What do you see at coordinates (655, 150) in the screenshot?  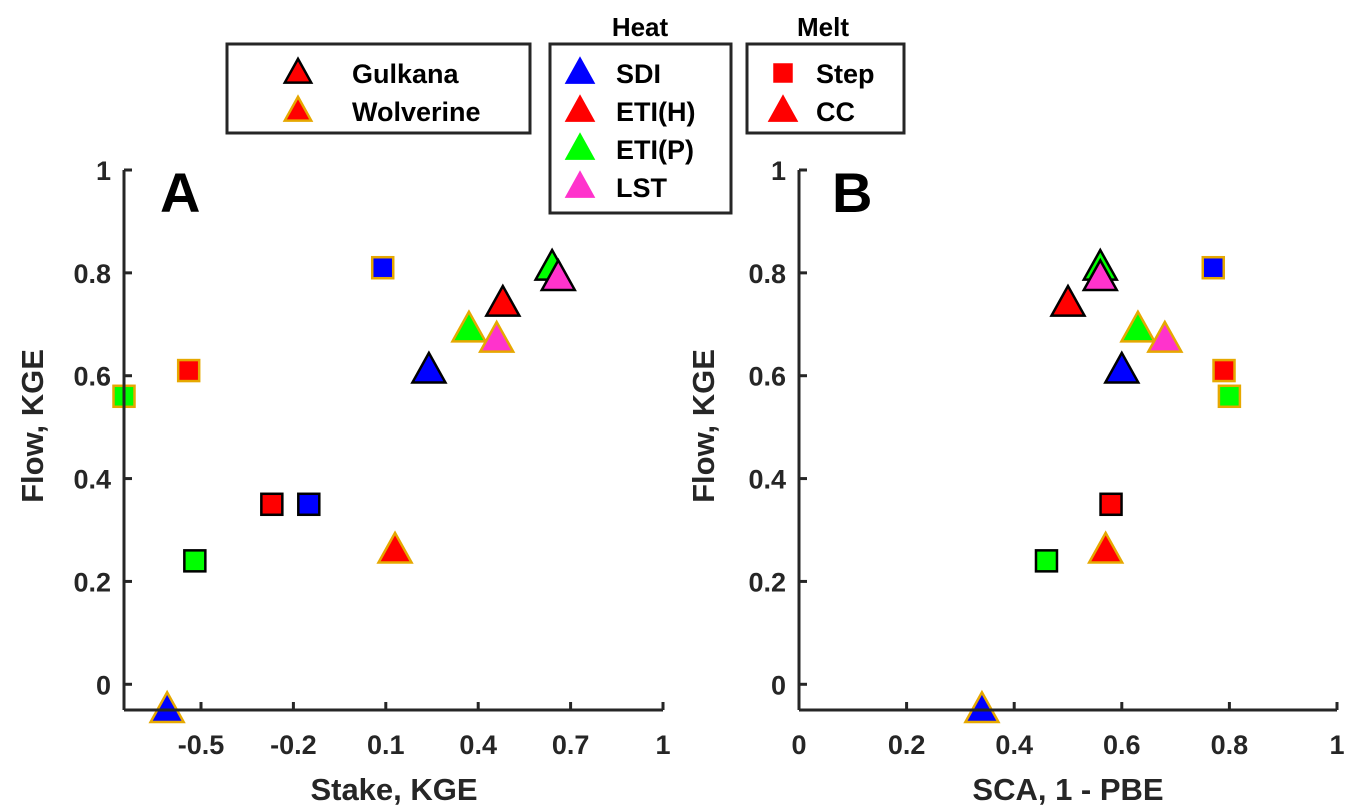 I see `legend-item-label: ETI(P)` at bounding box center [655, 150].